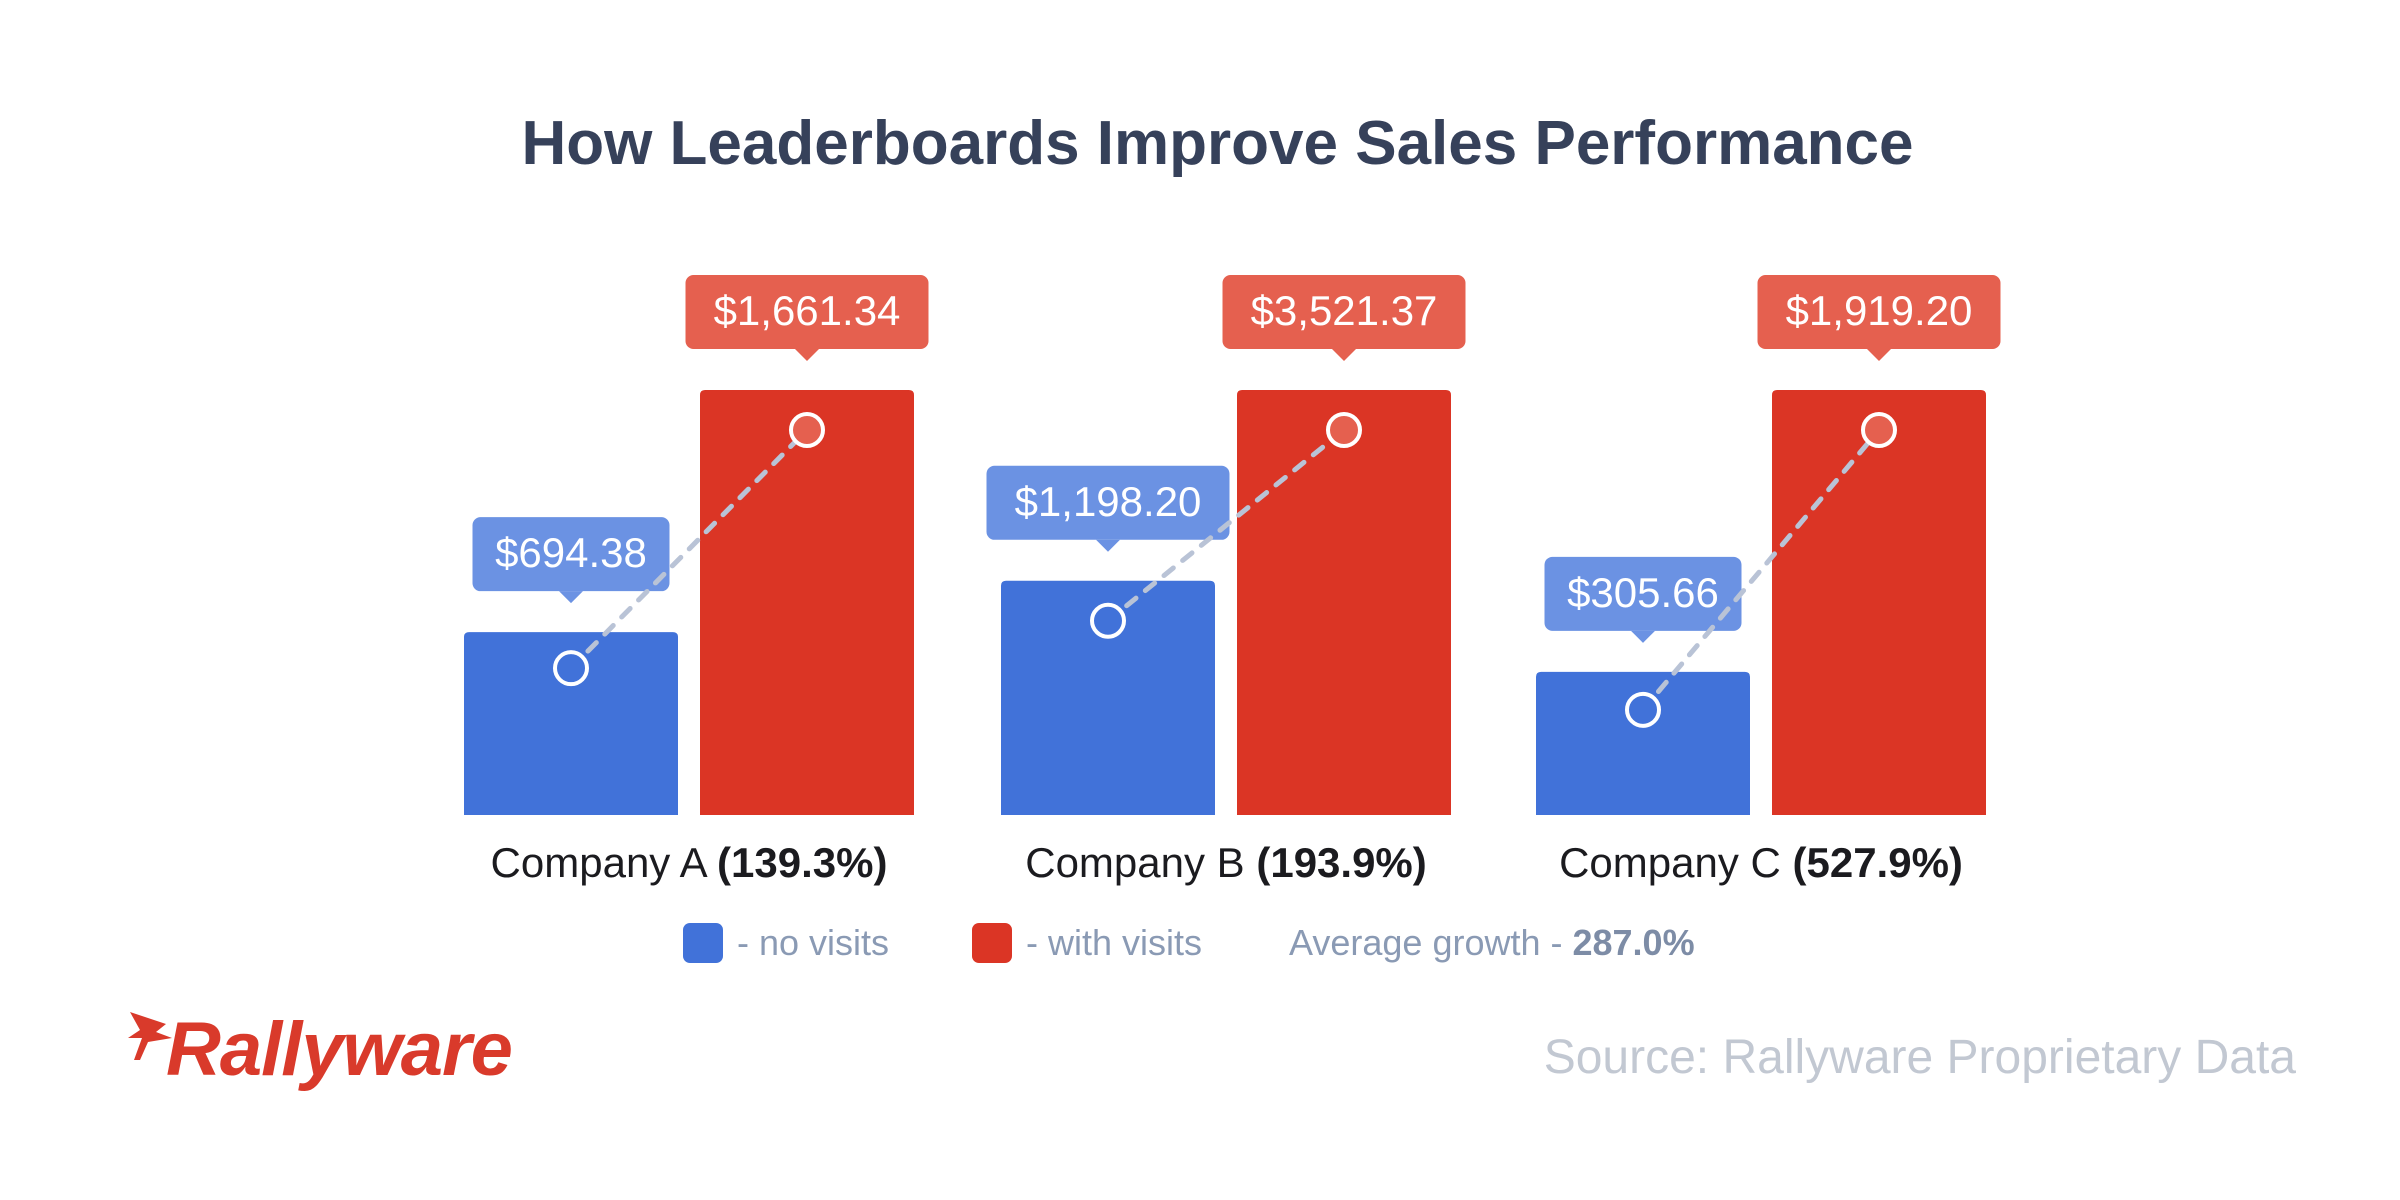 This screenshot has height=1200, width=2400. I want to click on value-label-box-company-b-no-visits, so click(1108, 502).